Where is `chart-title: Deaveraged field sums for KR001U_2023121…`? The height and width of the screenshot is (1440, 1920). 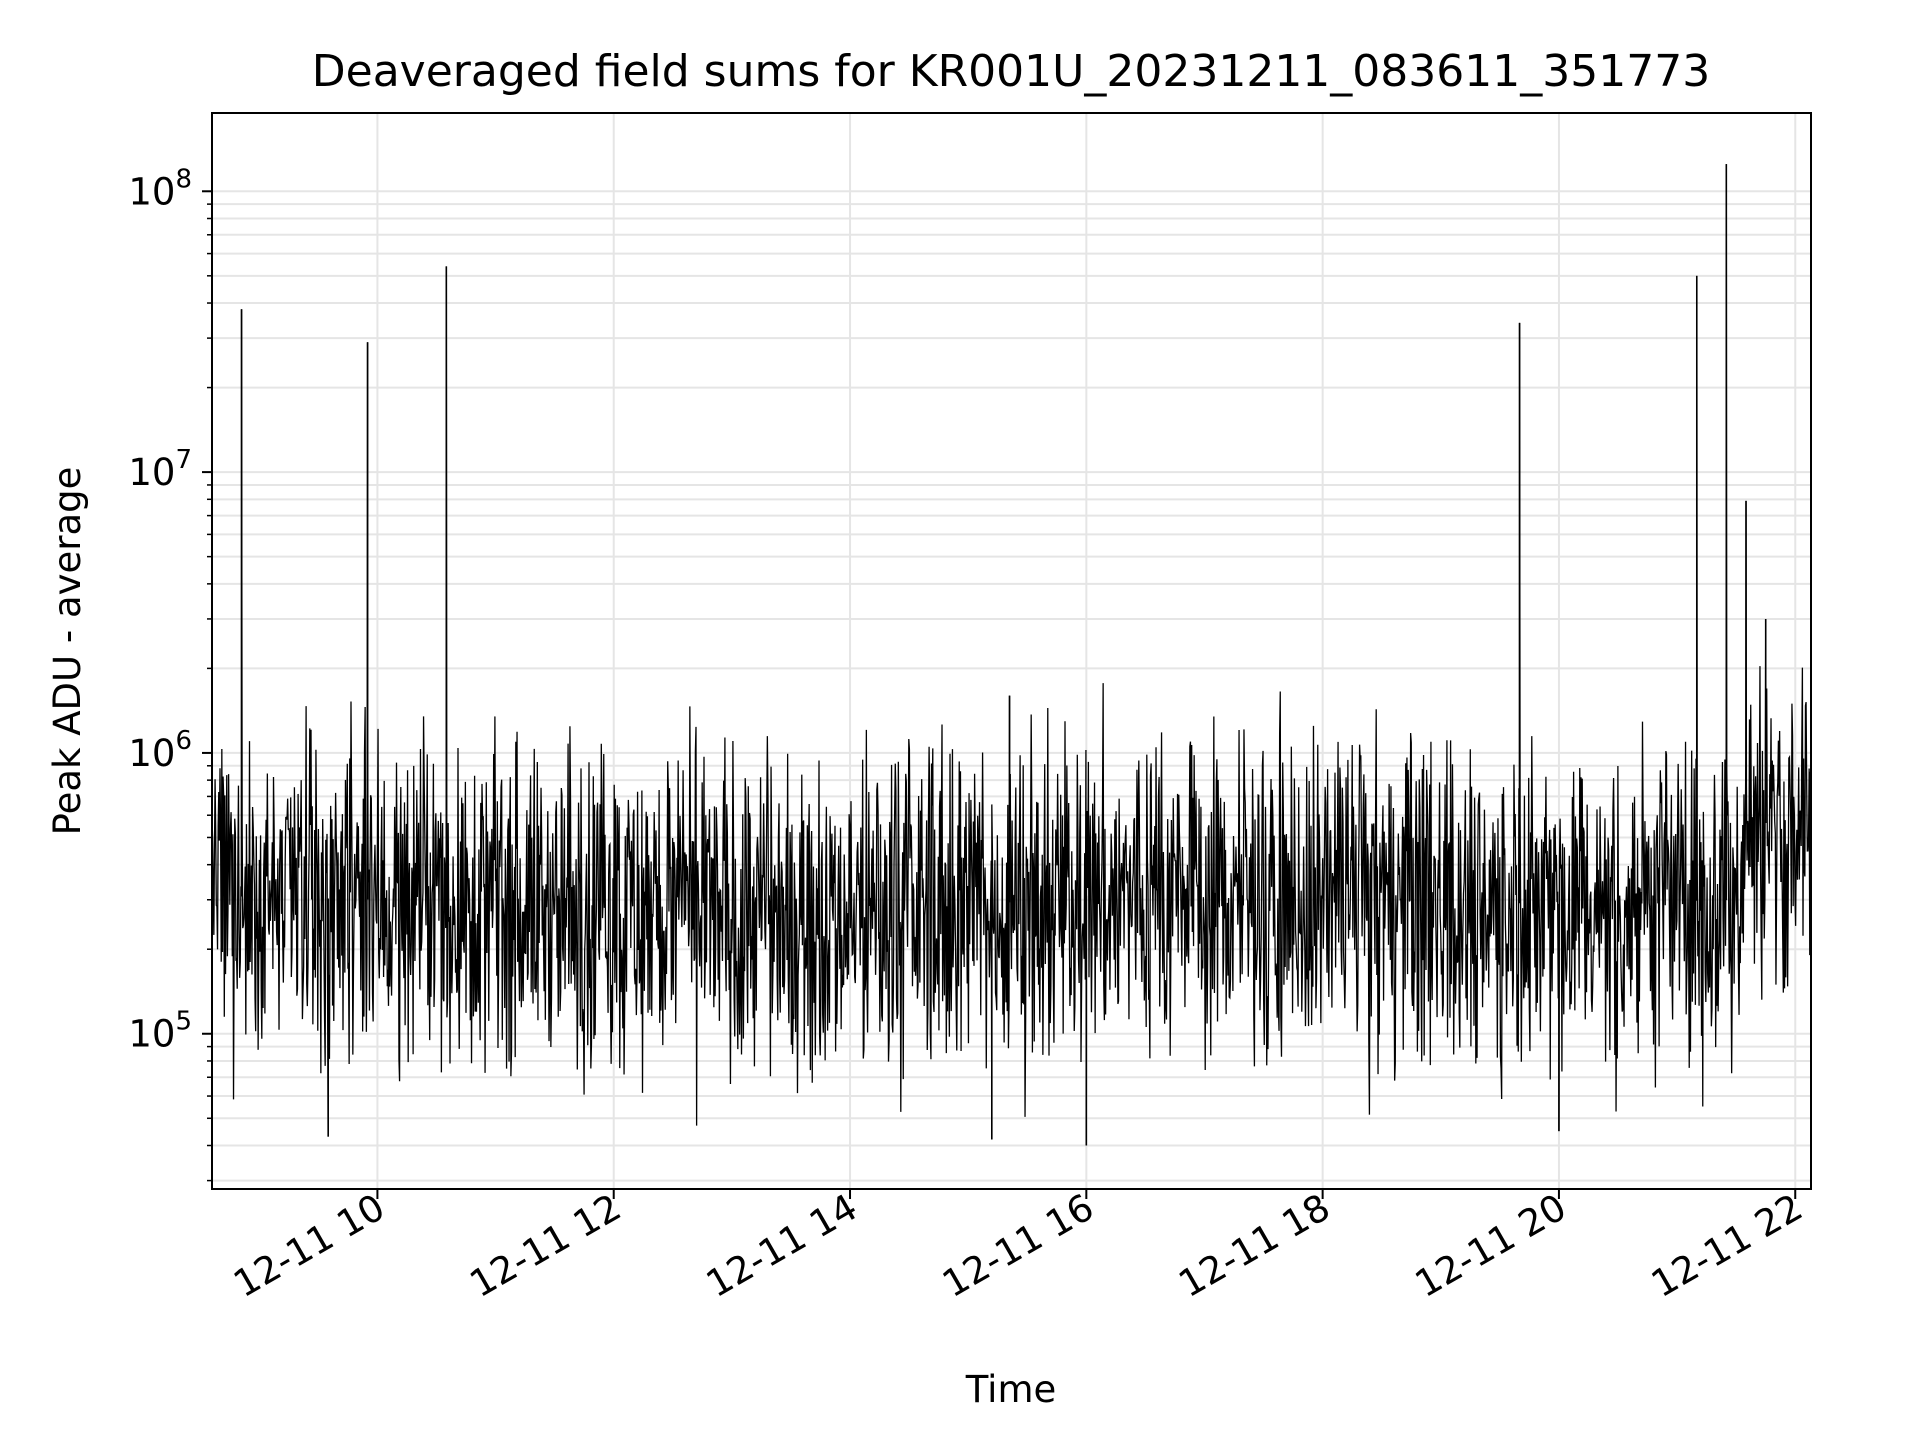 chart-title: Deaveraged field sums for KR001U_2023121… is located at coordinates (1011, 71).